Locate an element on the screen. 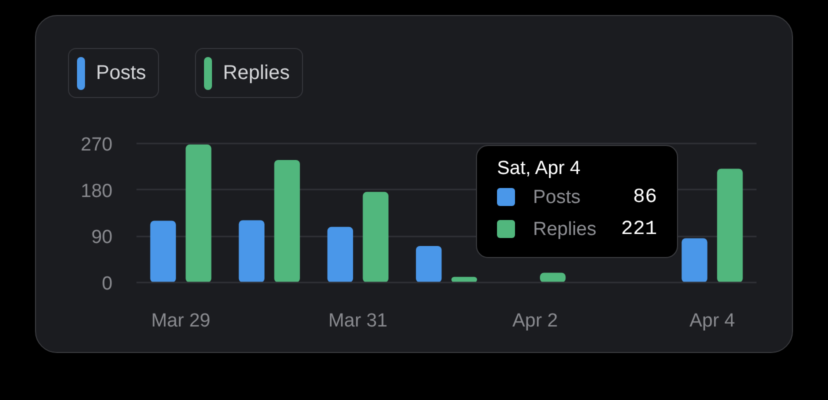 Image resolution: width=828 pixels, height=400 pixels. y-tick-label: 0 is located at coordinates (107, 284).